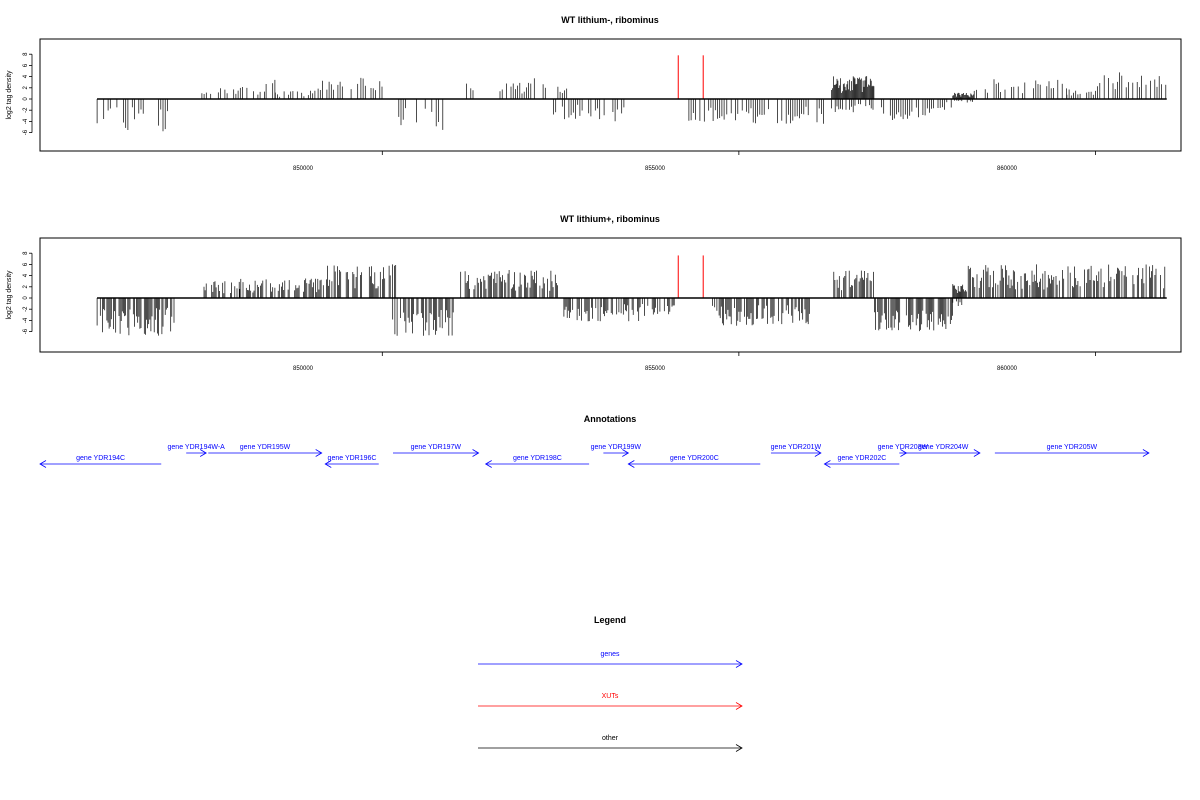 This screenshot has height=800, width=1200. I want to click on gene-label: gene YDR202C, so click(861, 458).